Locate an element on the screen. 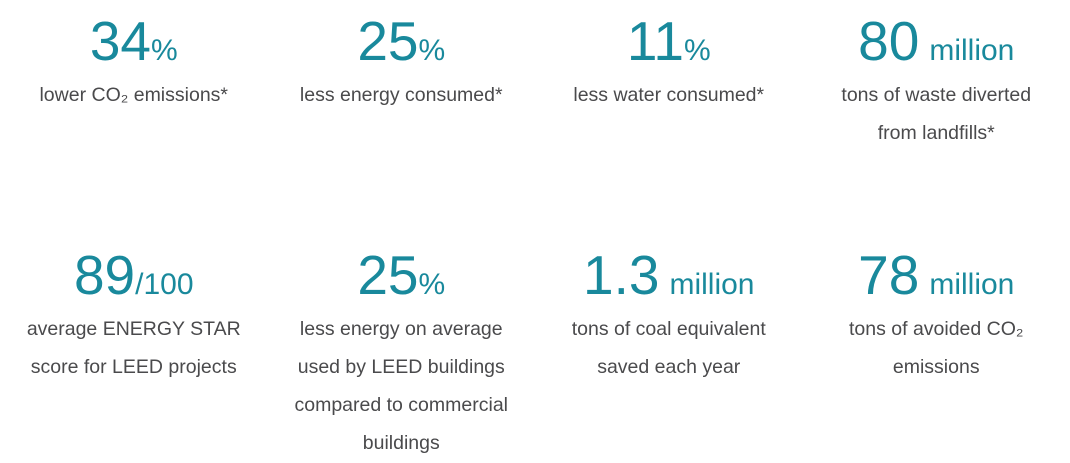 The image size is (1070, 463). stat-caption-line: lower CO₂ emissions* is located at coordinates (134, 95).